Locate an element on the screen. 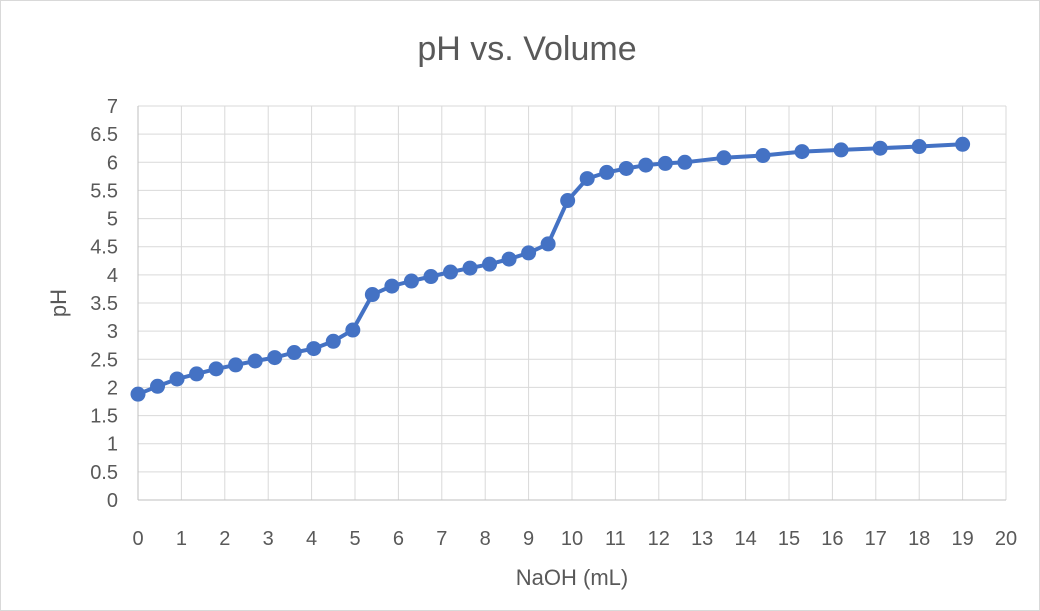  x-tick-label: 13 is located at coordinates (702, 539).